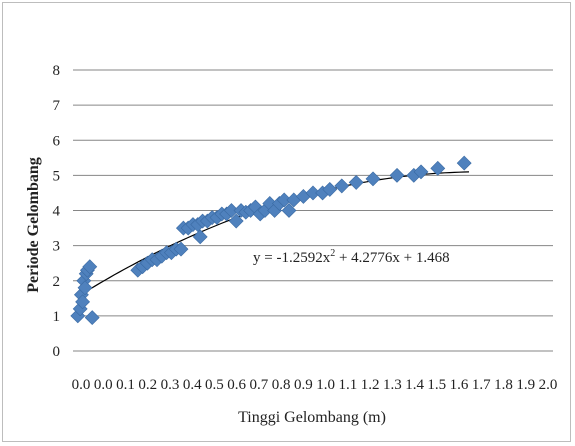 The height and width of the screenshot is (446, 575). I want to click on x-tick-label: 1.6, so click(459, 385).